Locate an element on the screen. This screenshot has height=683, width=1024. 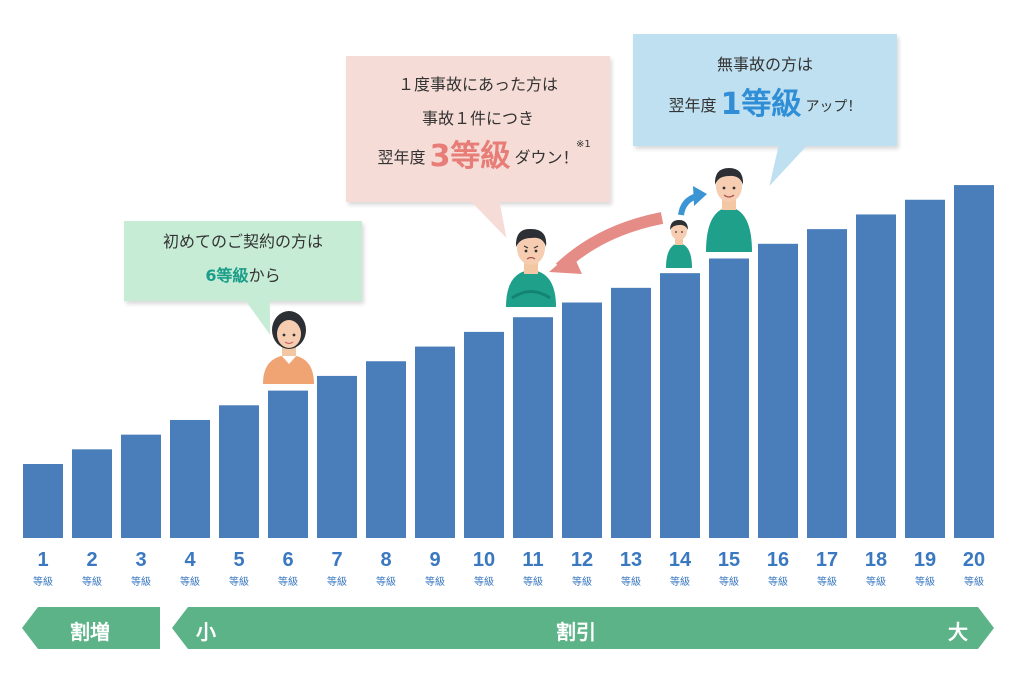
tick-sublabel-14: 等級 is located at coordinates (680, 581).